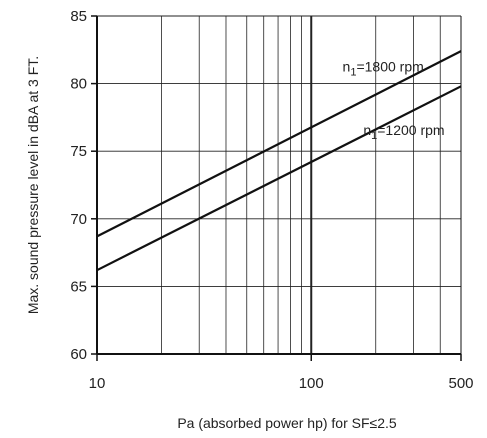 The height and width of the screenshot is (438, 487). I want to click on x-tick-label: 500, so click(460, 383).